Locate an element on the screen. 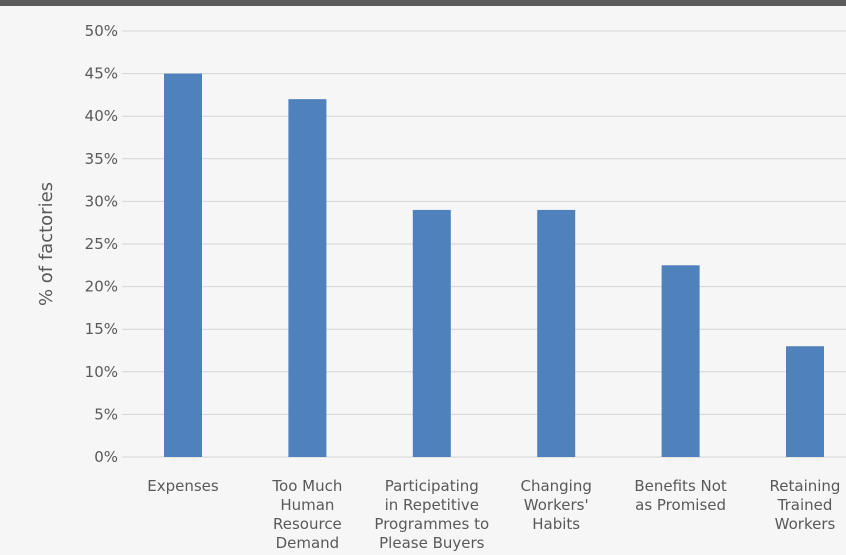  x-category-label-line: Retaining is located at coordinates (805, 486).